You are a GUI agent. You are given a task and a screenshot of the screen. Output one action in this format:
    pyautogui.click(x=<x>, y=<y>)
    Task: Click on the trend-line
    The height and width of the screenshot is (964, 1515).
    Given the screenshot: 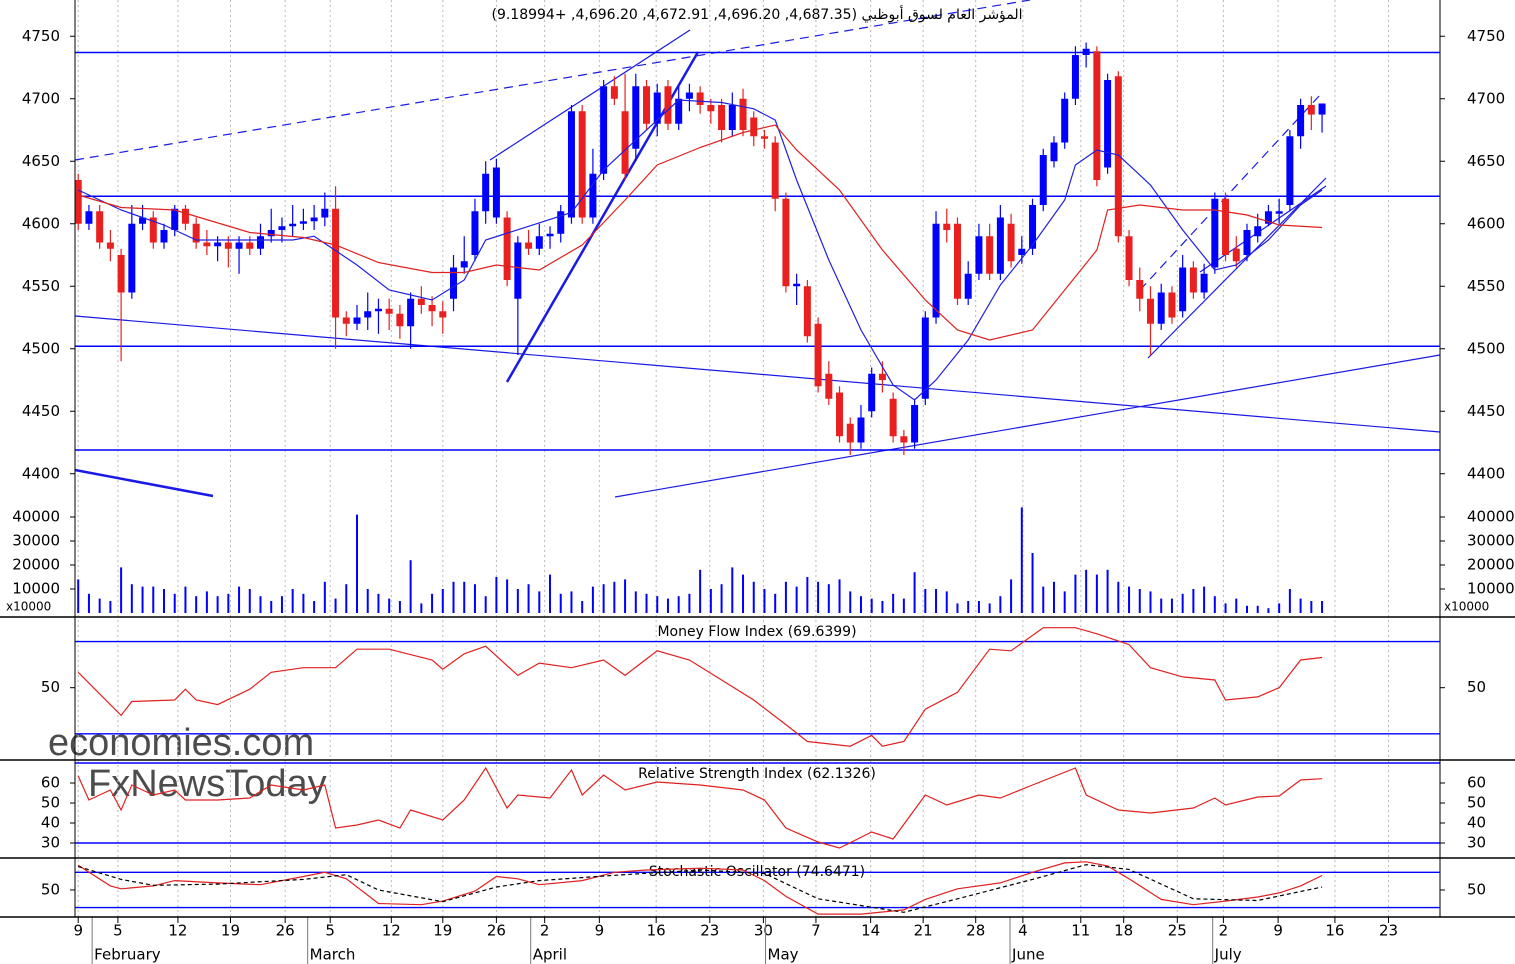 What is the action you would take?
    pyautogui.click(x=552, y=80)
    